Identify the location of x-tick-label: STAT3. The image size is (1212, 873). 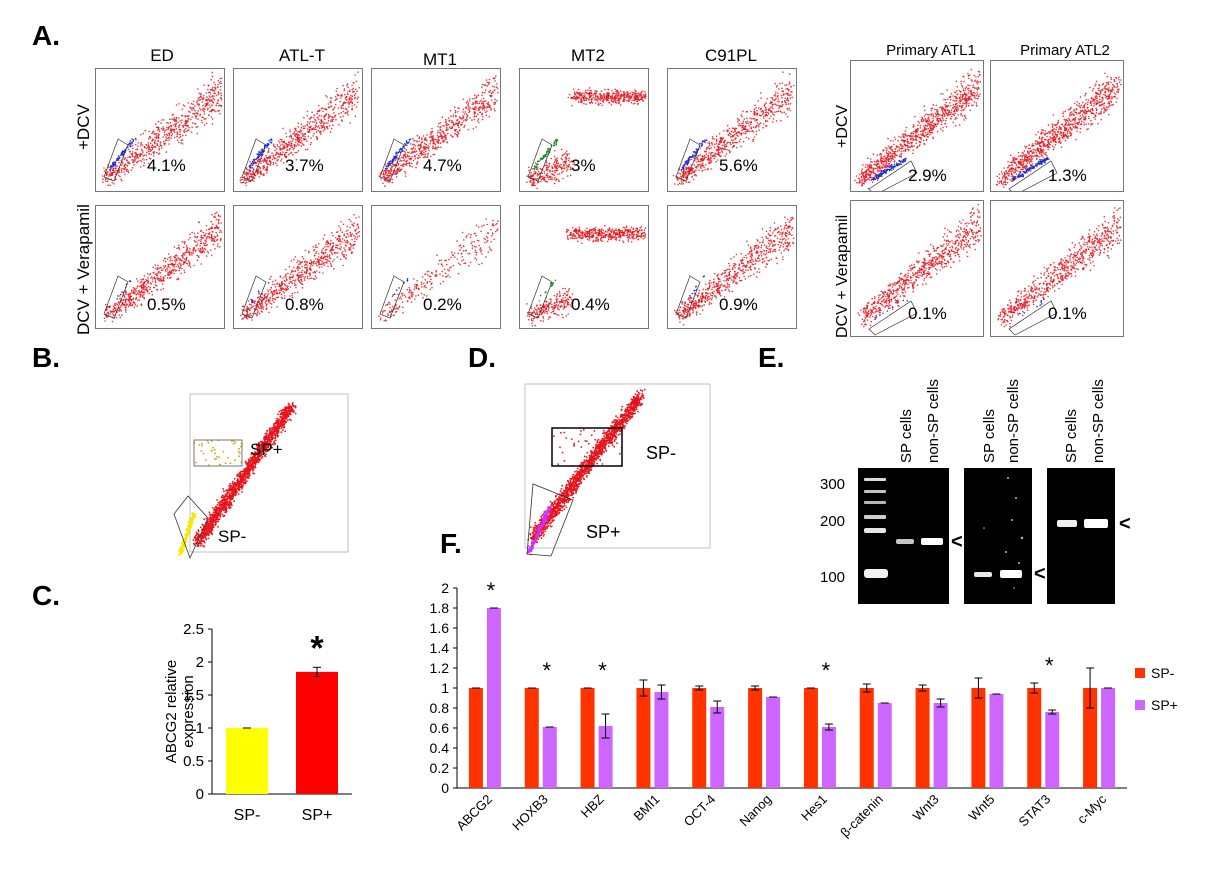
(1035, 811).